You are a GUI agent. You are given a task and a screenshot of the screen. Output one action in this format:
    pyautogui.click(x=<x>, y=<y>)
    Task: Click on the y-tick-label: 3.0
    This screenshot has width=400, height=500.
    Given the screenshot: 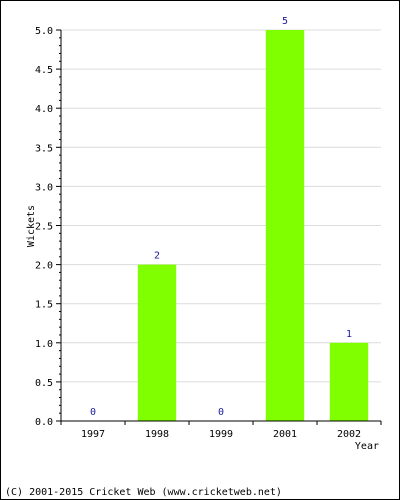 What is the action you would take?
    pyautogui.click(x=44, y=187)
    